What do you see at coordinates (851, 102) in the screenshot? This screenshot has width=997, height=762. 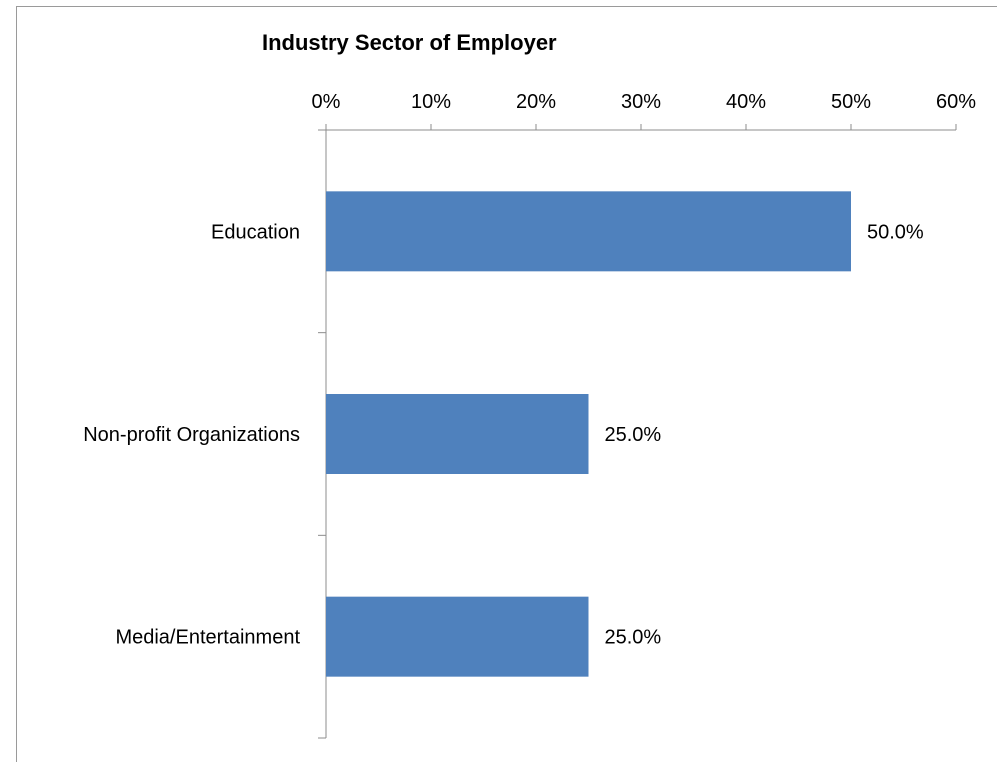 I see `x-tick-label: 50%` at bounding box center [851, 102].